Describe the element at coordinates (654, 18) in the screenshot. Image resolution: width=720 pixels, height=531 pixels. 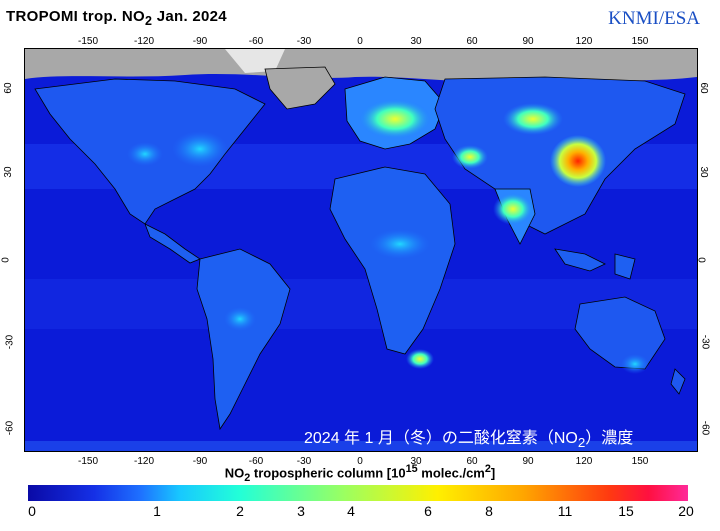
I see `credit-label: KNMI/ESA` at that location.